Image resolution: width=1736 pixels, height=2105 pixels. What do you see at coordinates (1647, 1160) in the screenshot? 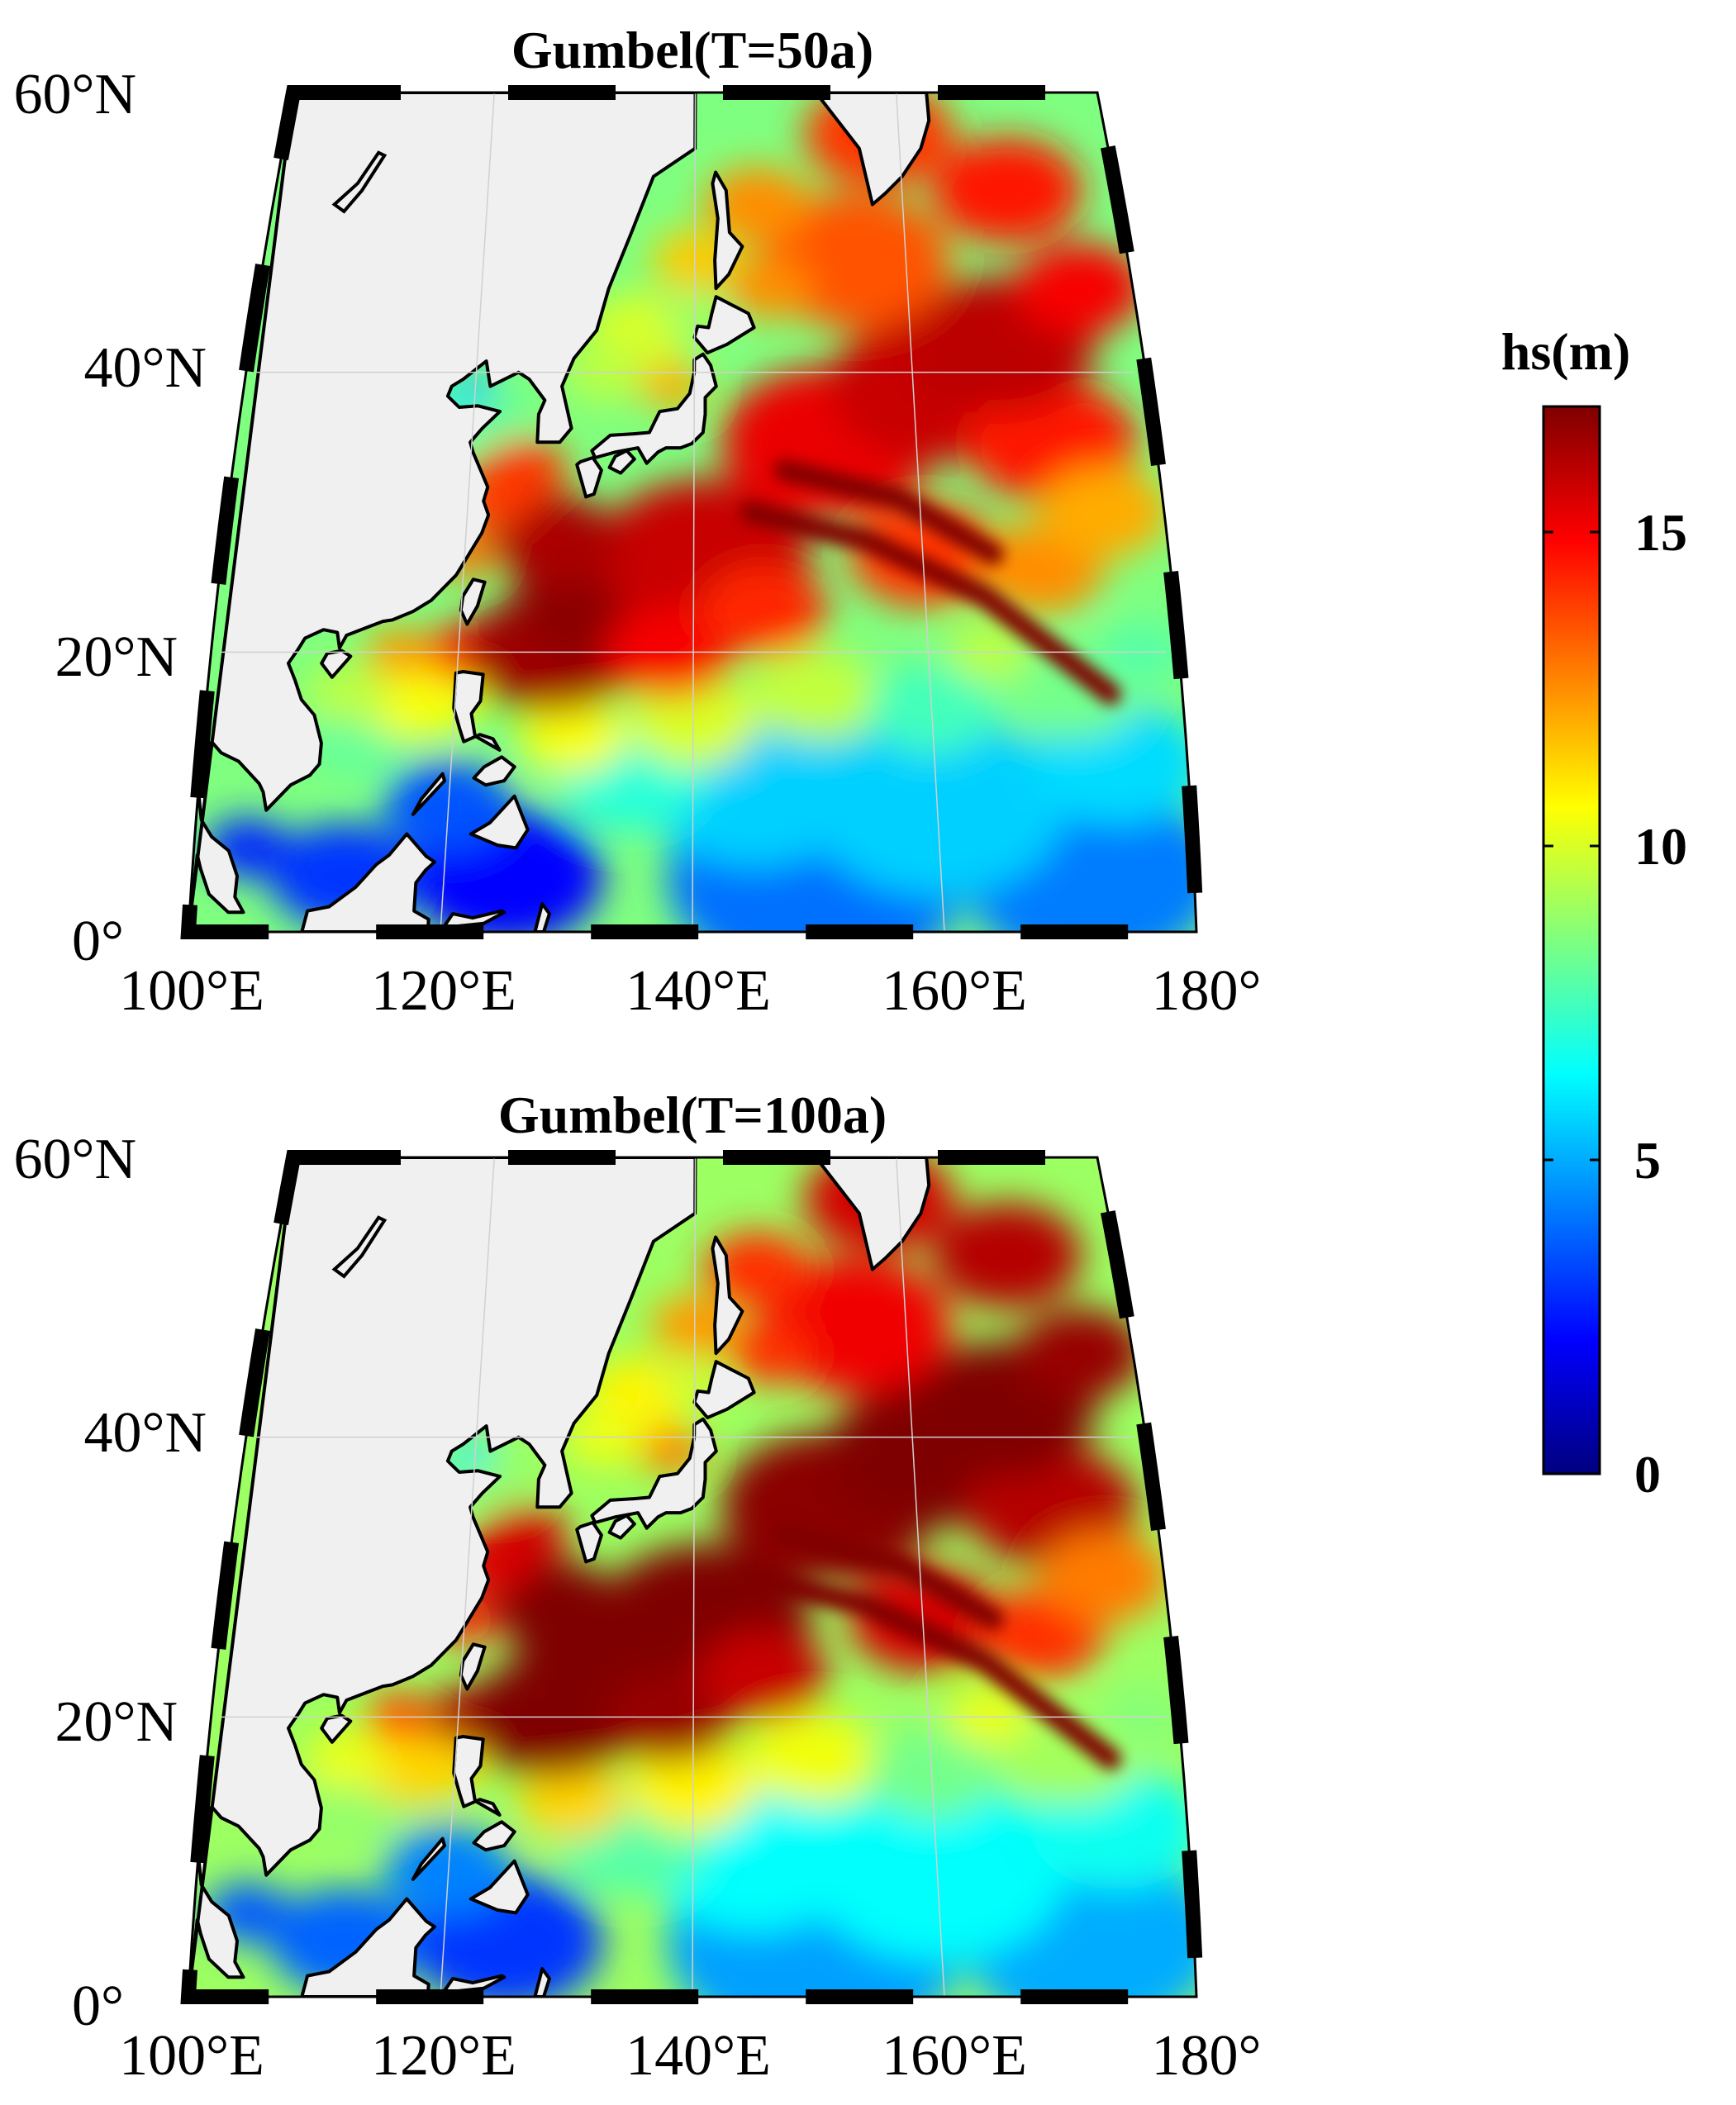
I see `colorbar-tick-label: 5` at bounding box center [1647, 1160].